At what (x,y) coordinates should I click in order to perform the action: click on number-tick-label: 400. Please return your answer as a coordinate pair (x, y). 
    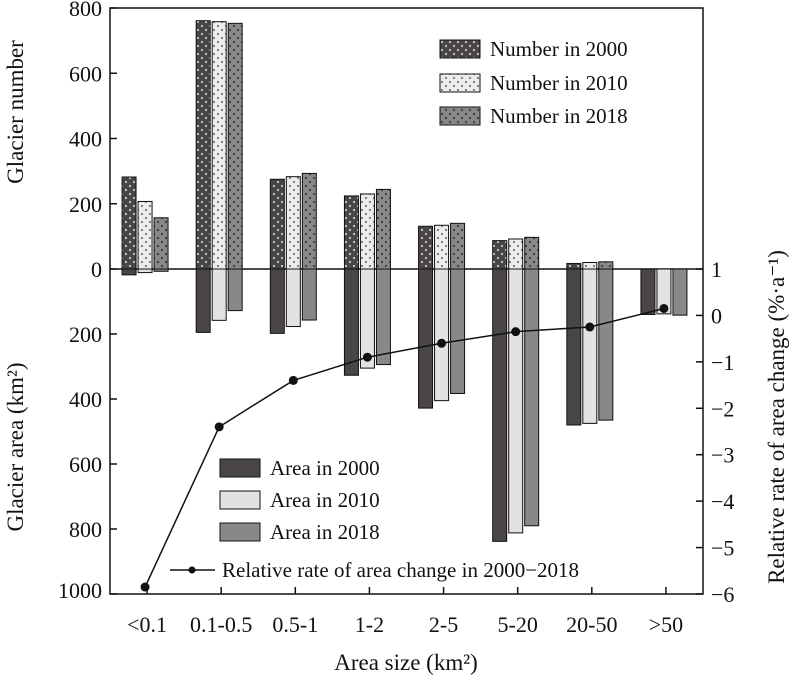
    Looking at the image, I should click on (85, 139).